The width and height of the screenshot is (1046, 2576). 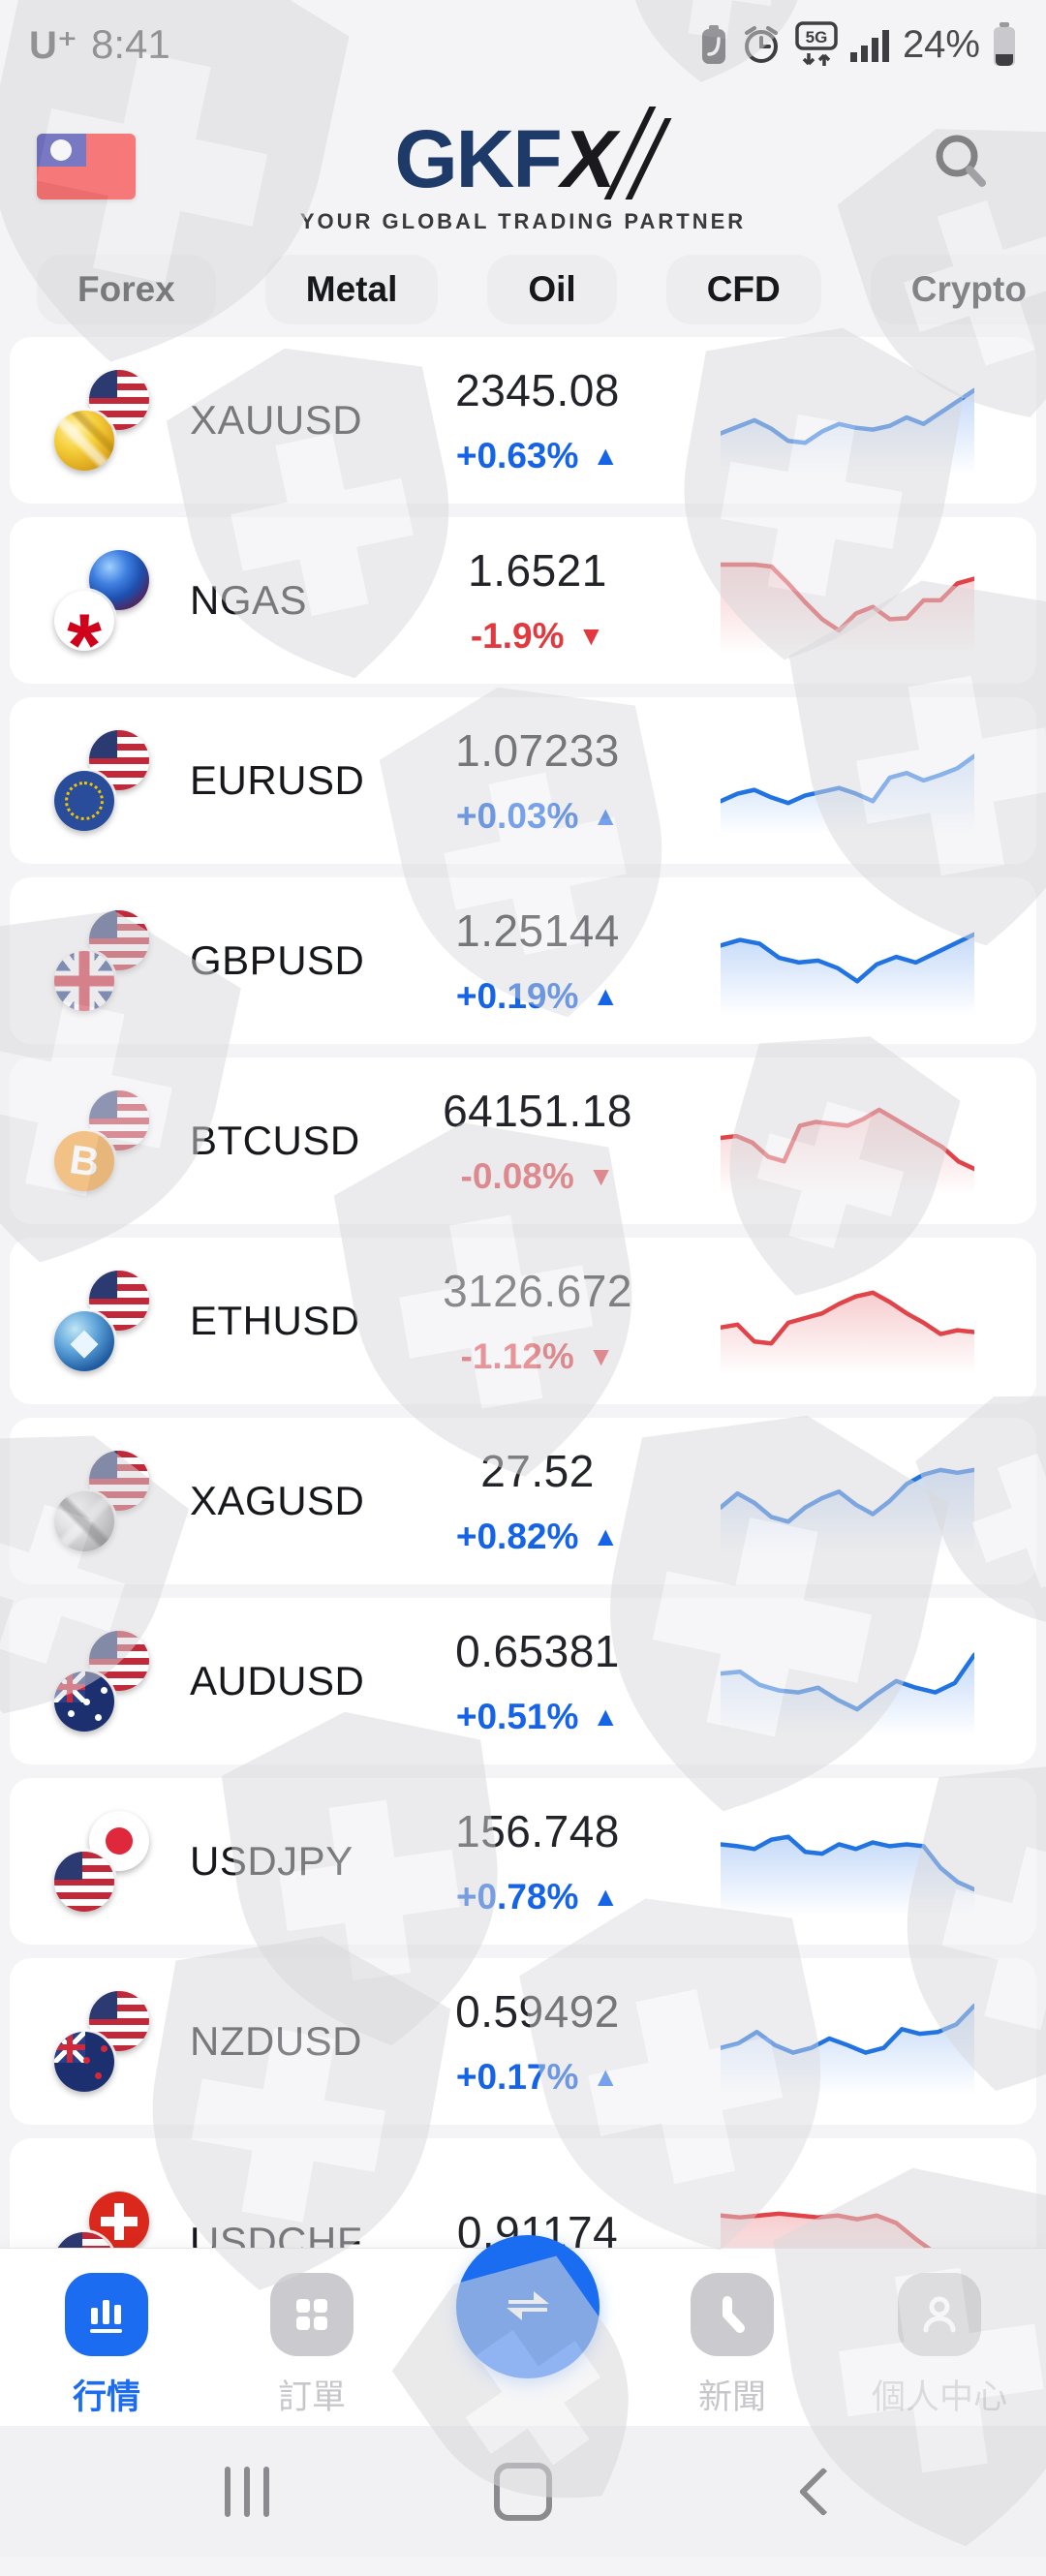 I want to click on quote-row-xauusd: XAUUSD 2345.08 +0.63% ▲, so click(x=523, y=420).